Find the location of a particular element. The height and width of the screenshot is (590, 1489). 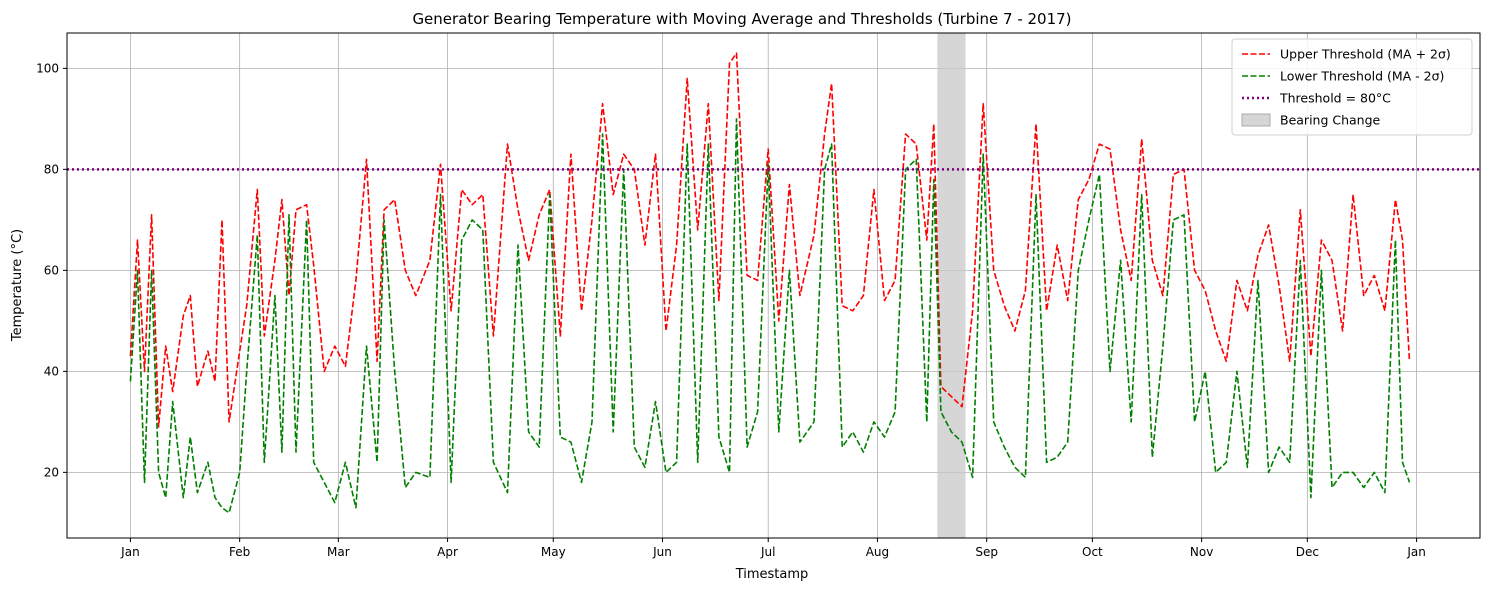

y-tick-label: 20 is located at coordinates (51, 472).